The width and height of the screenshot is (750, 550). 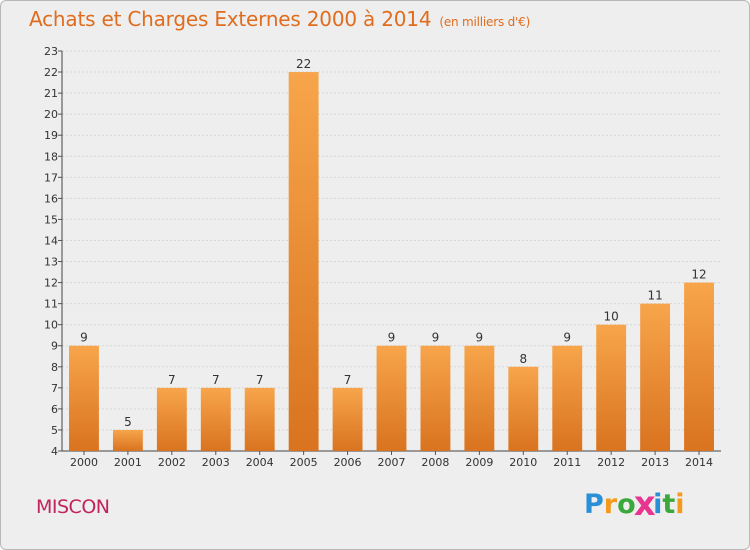 I want to click on x-tick-label: 2013, so click(x=655, y=462).